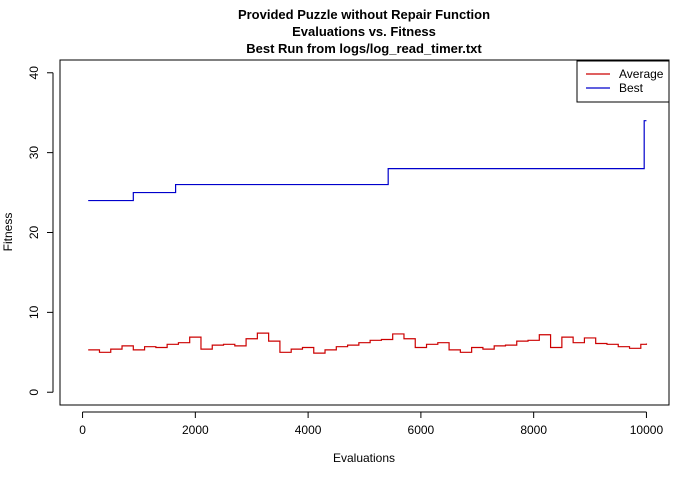 The image size is (700, 480). I want to click on legend: Average Best, so click(623, 81).